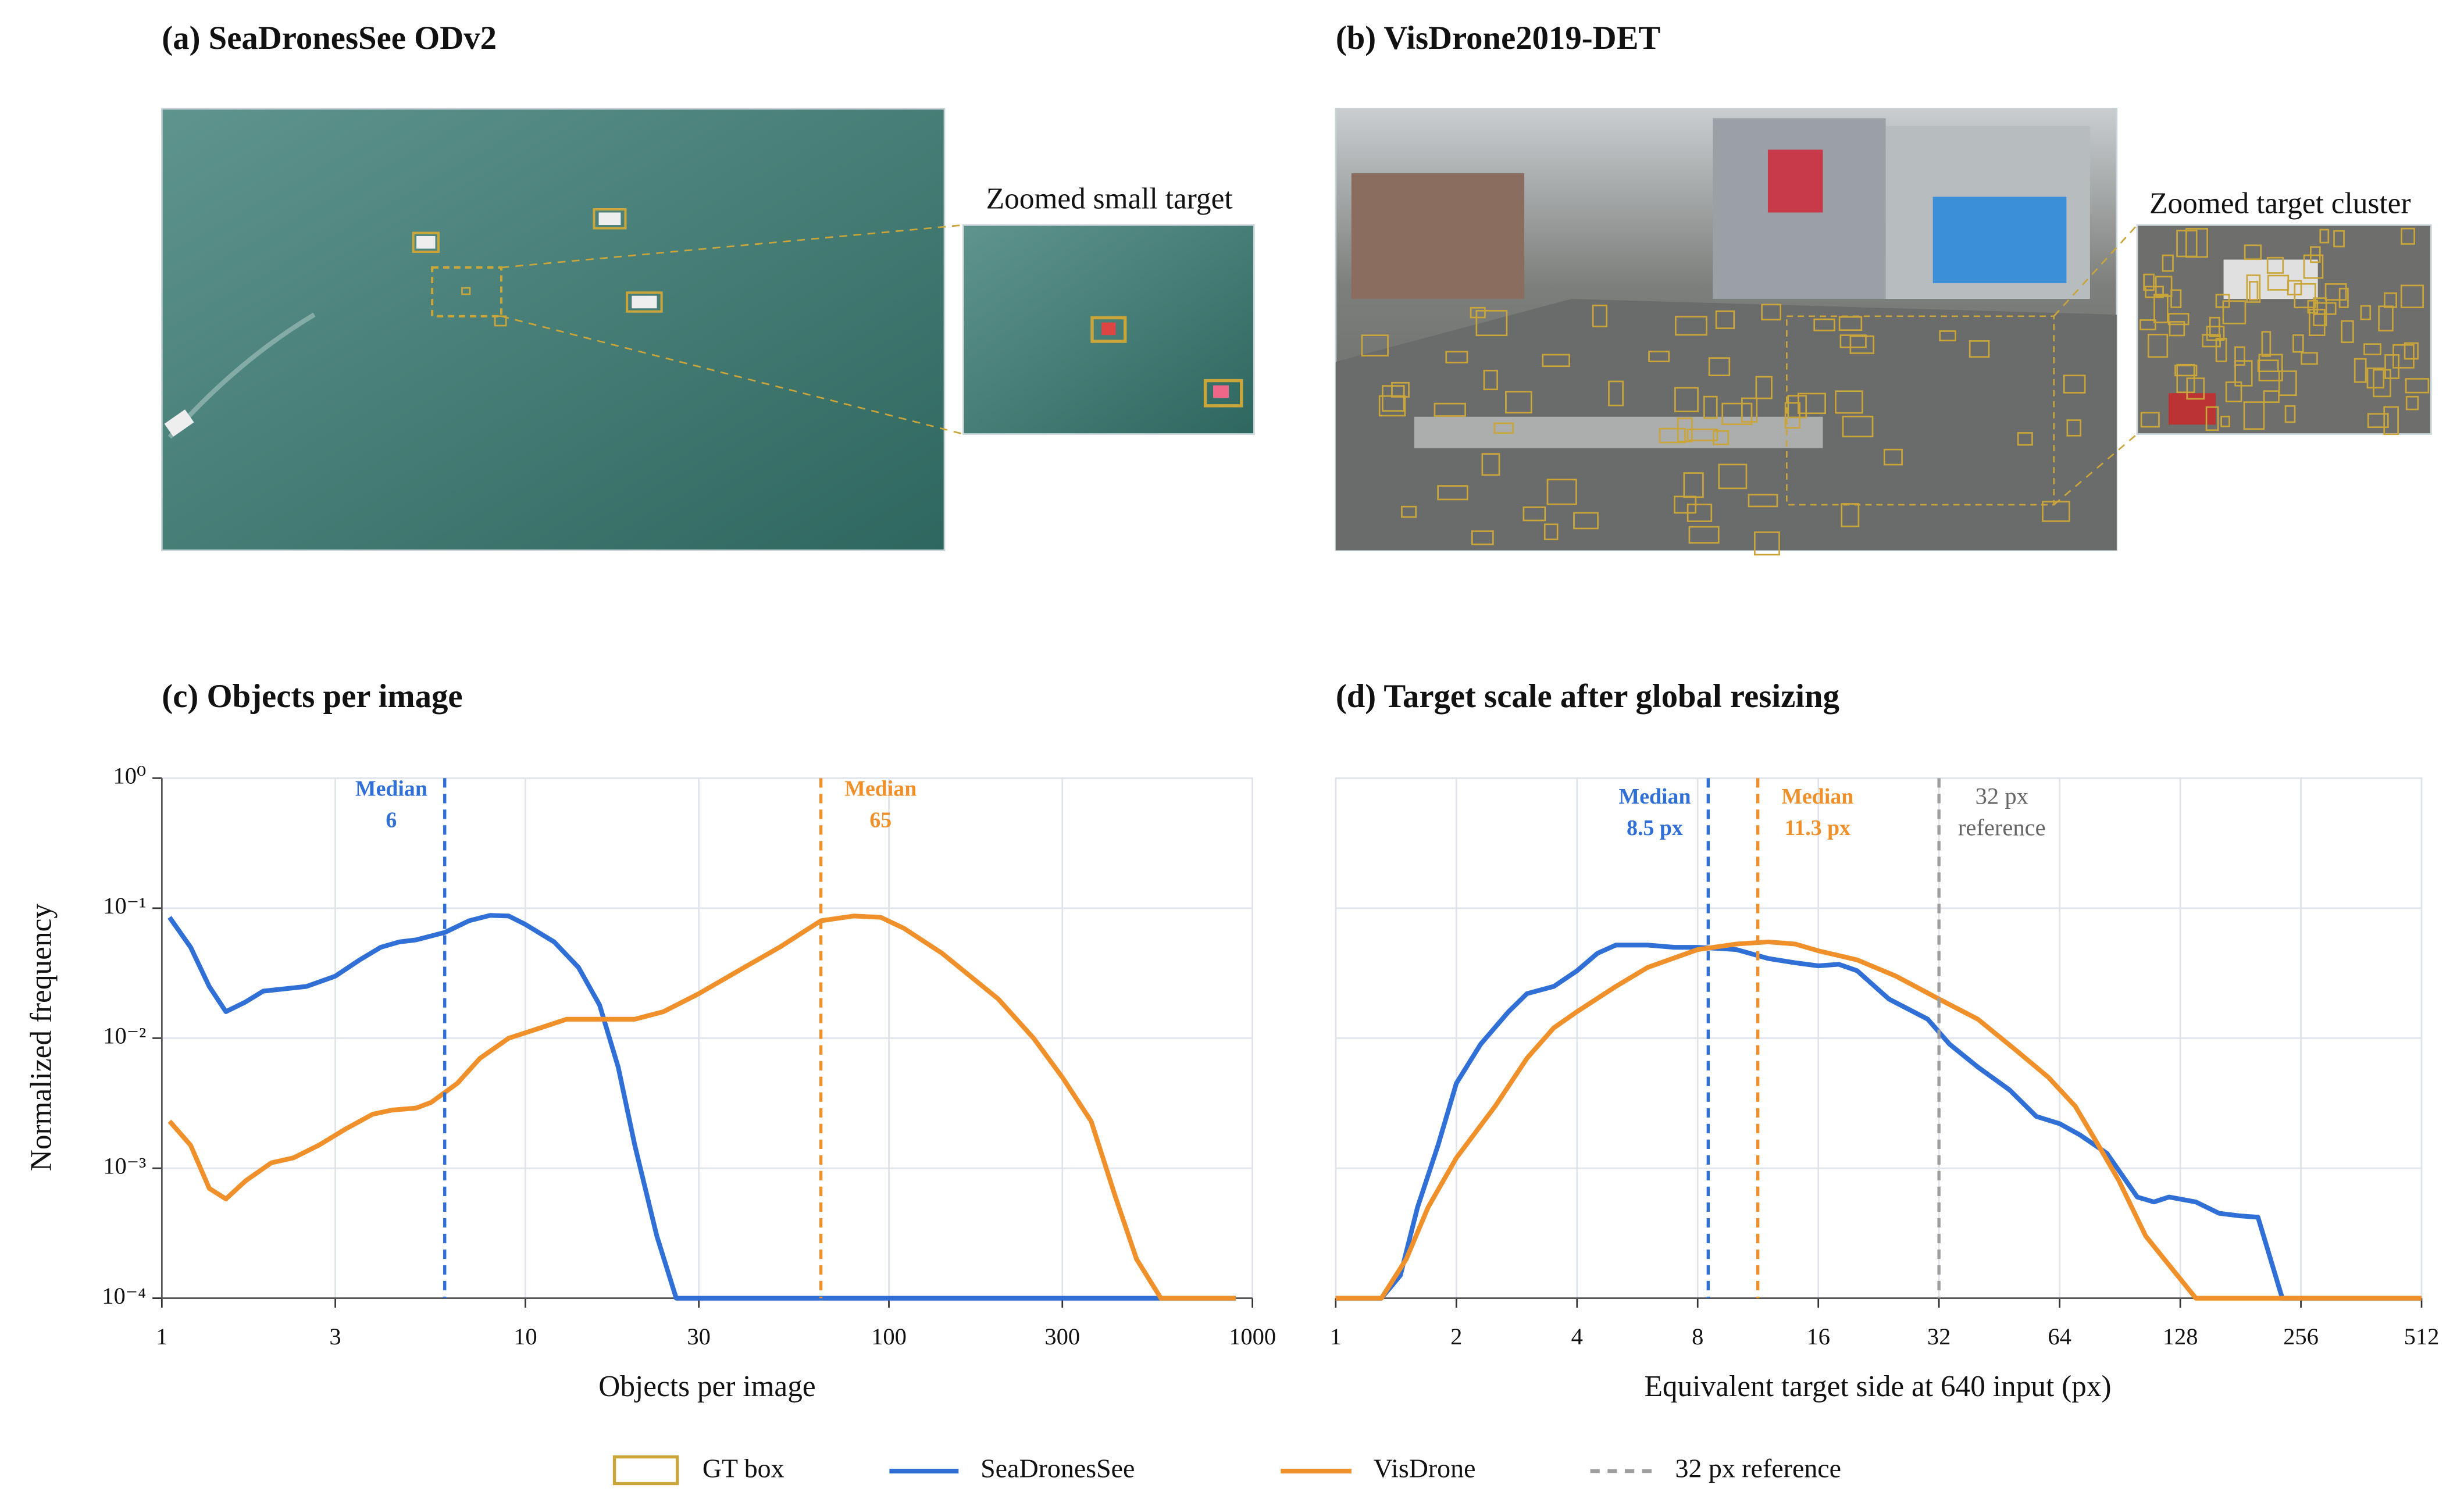 This screenshot has width=2464, height=1506. Describe the element at coordinates (2002, 796) in the screenshot. I see `reference-label: 32 px` at that location.